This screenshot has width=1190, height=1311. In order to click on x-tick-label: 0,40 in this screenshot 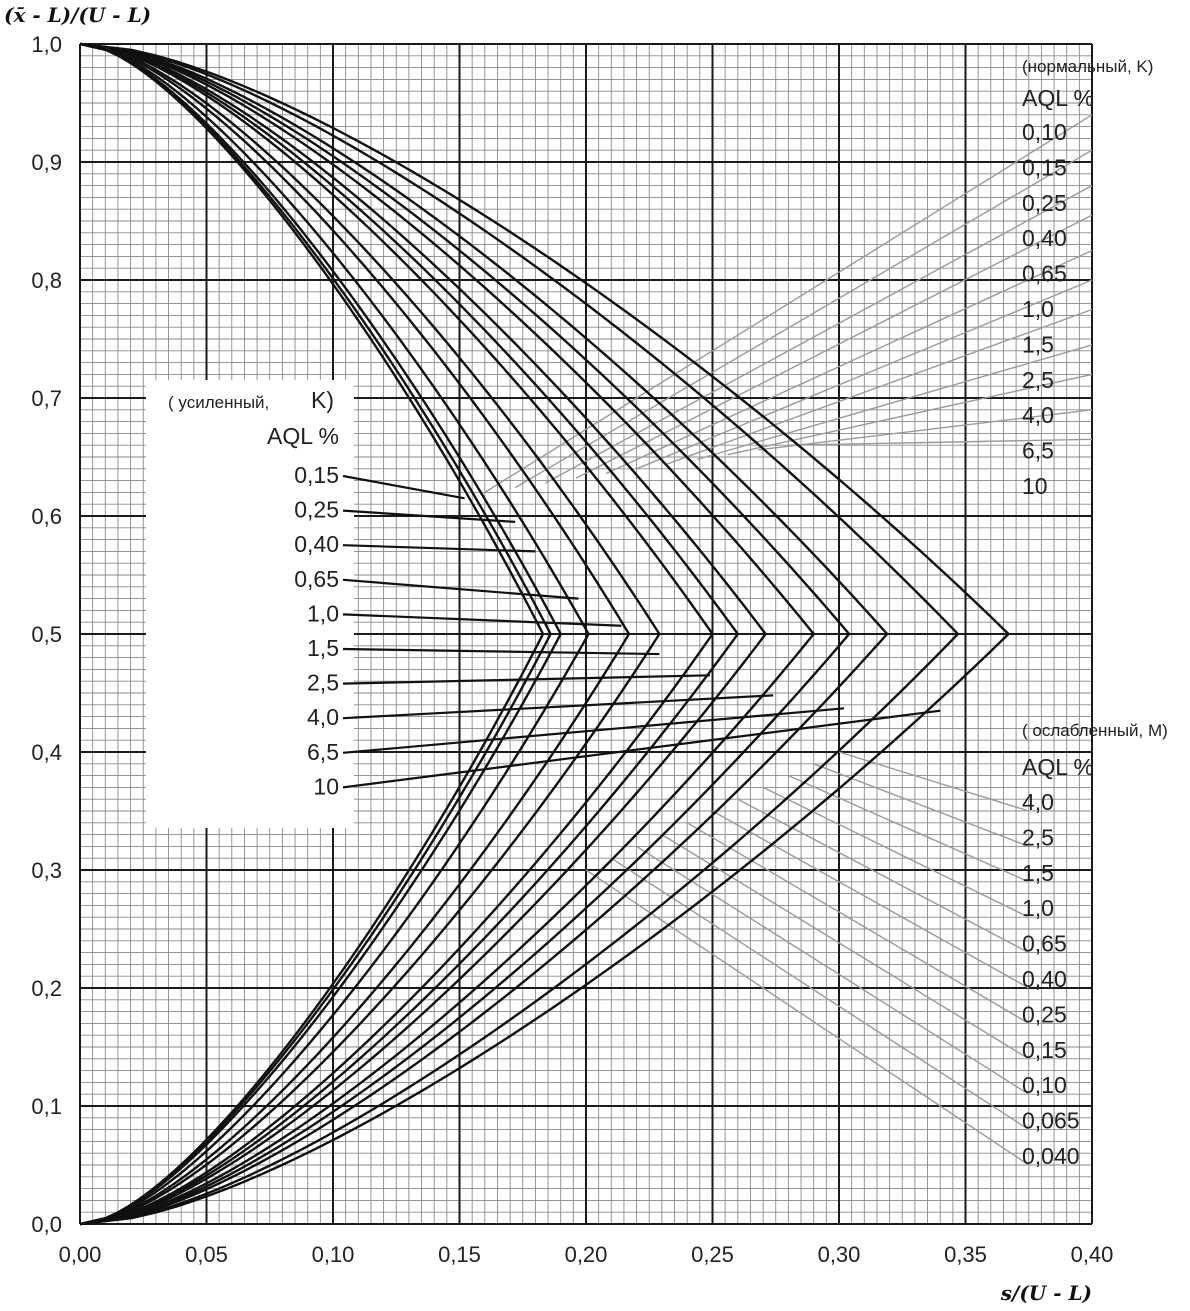, I will do `click(1092, 1254)`.